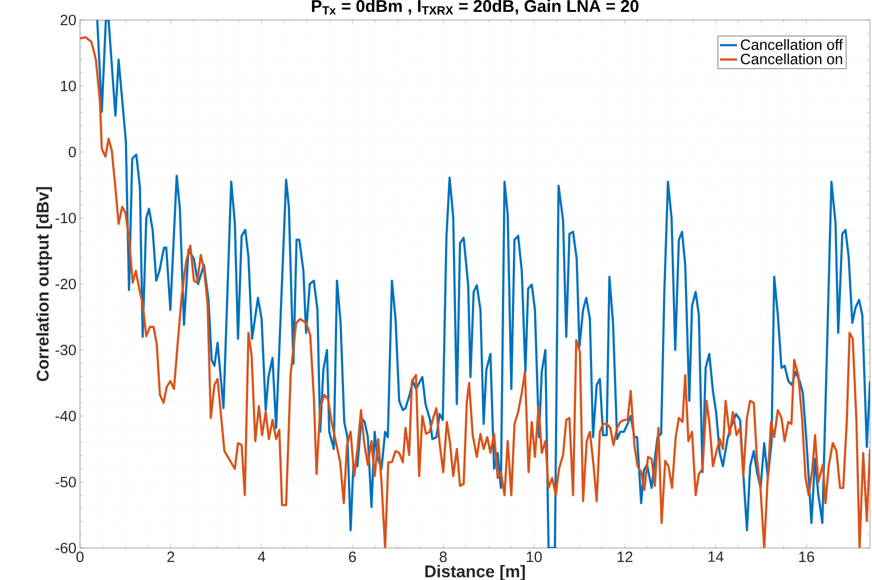 This screenshot has height=580, width=872. Describe the element at coordinates (170, 557) in the screenshot. I see `x-tick-label: 2` at that location.